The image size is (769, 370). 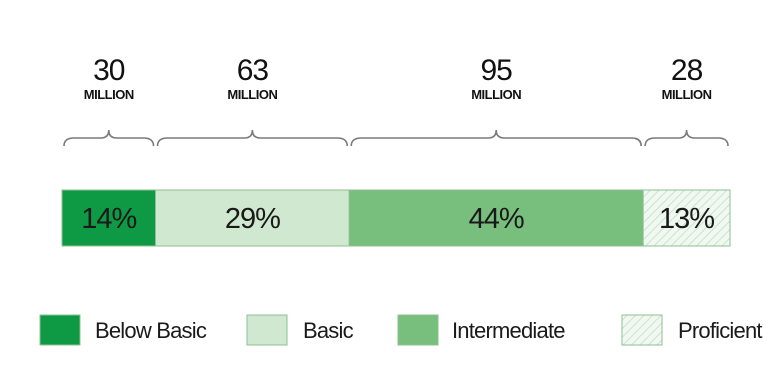 What do you see at coordinates (687, 94) in the screenshot?
I see `count-unit-proficient: MILLION` at bounding box center [687, 94].